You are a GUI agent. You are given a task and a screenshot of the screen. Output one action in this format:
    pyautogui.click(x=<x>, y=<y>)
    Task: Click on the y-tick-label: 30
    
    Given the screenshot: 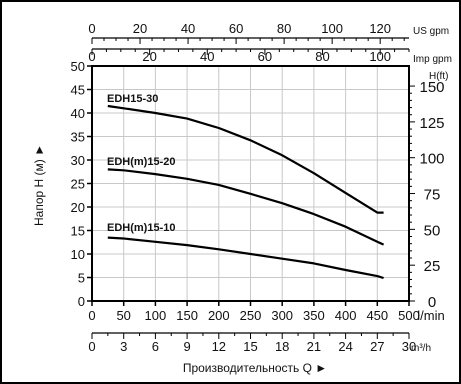 What is the action you would take?
    pyautogui.click(x=78, y=160)
    